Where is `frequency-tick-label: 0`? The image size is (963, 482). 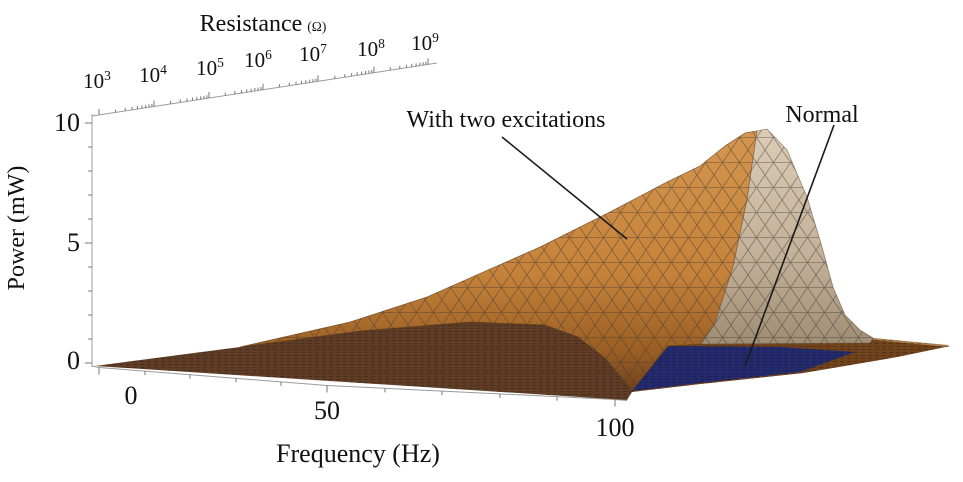 frequency-tick-label: 0 is located at coordinates (131, 395).